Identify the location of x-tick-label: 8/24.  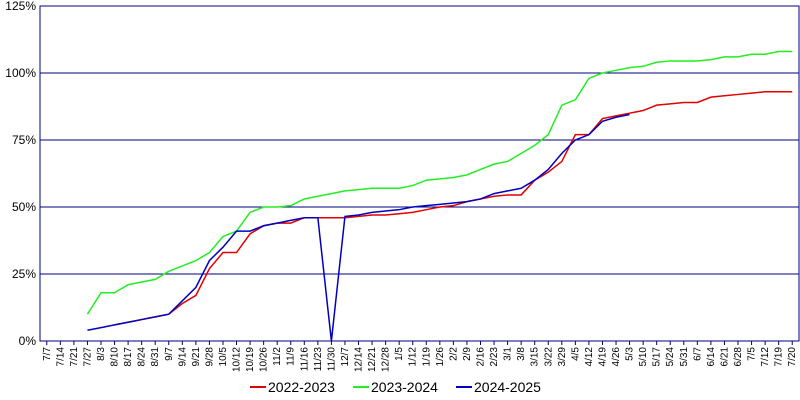
(142, 357).